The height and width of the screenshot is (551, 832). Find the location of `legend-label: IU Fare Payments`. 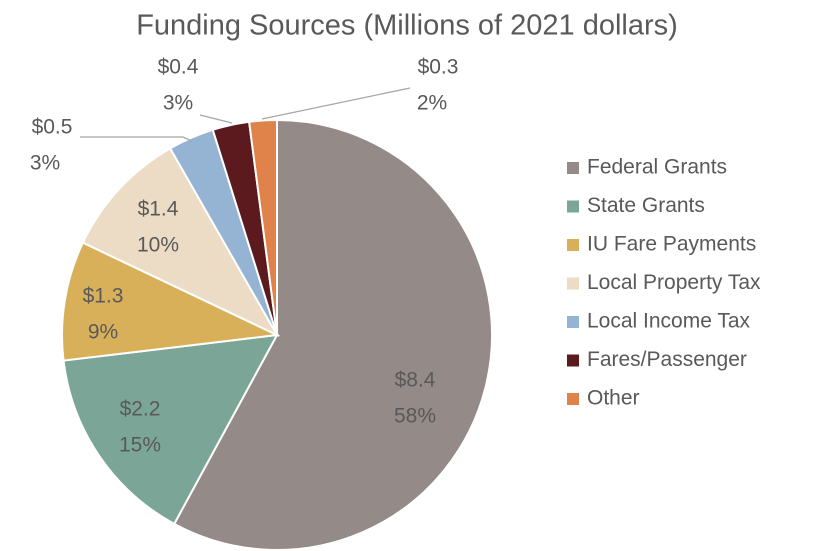

legend-label: IU Fare Payments is located at coordinates (671, 244).